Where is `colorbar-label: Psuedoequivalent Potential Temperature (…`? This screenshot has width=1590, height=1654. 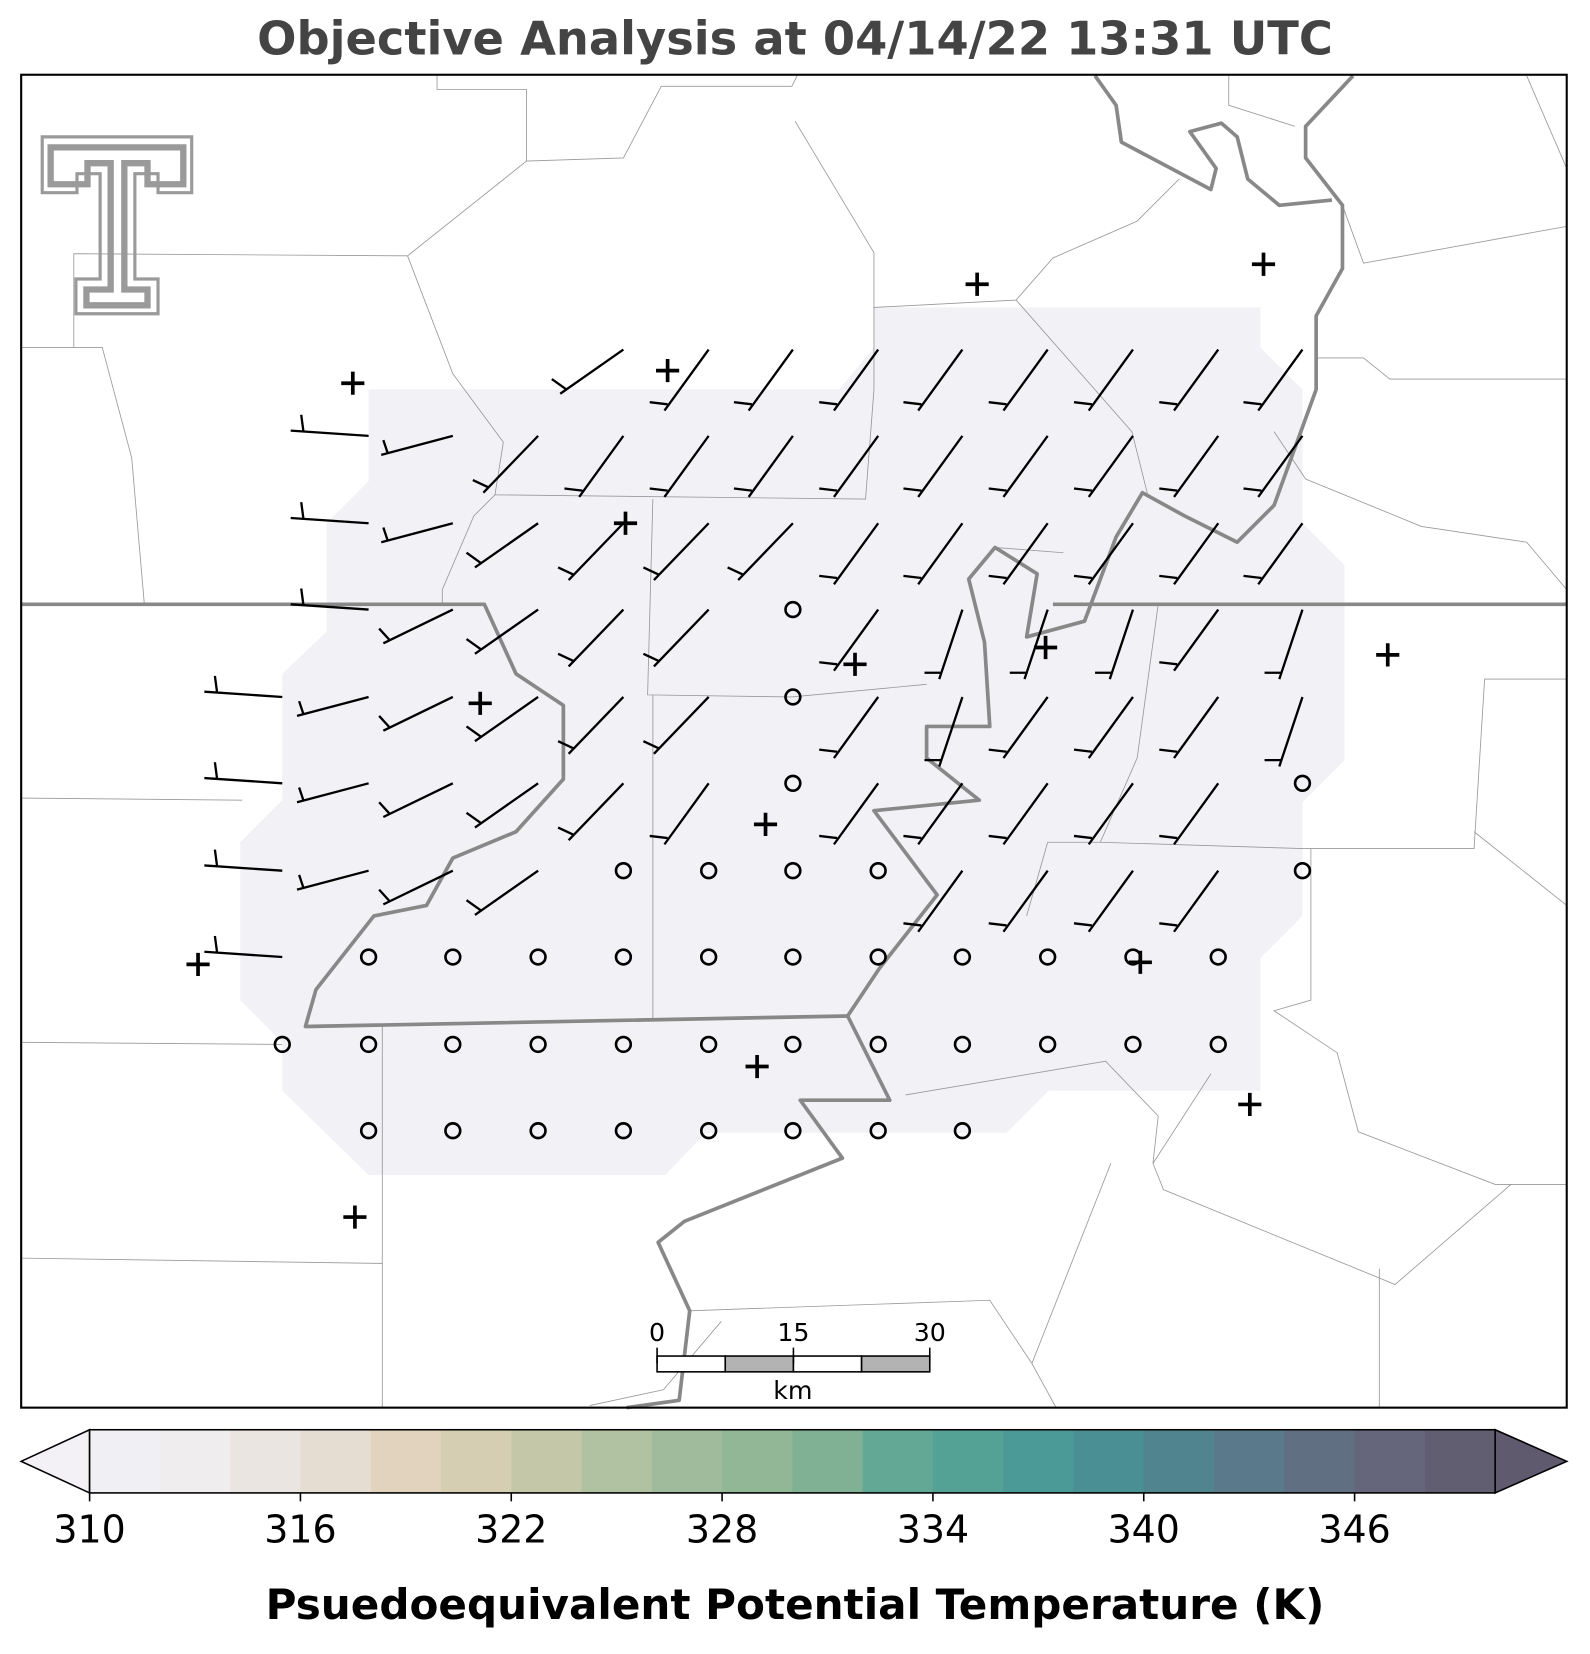 colorbar-label: Psuedoequivalent Potential Temperature (… is located at coordinates (795, 1604).